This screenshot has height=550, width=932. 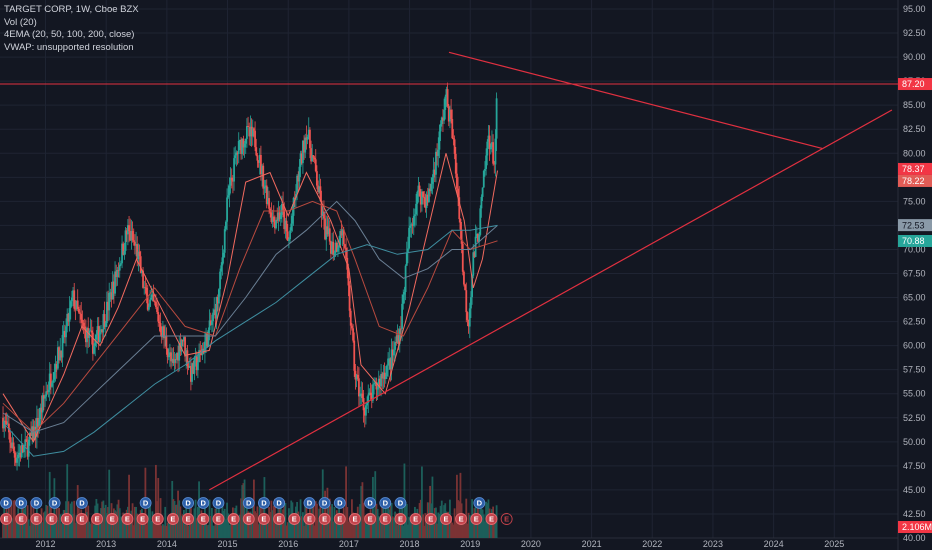 I want to click on price-tick-label: 65.00, so click(x=914, y=298).